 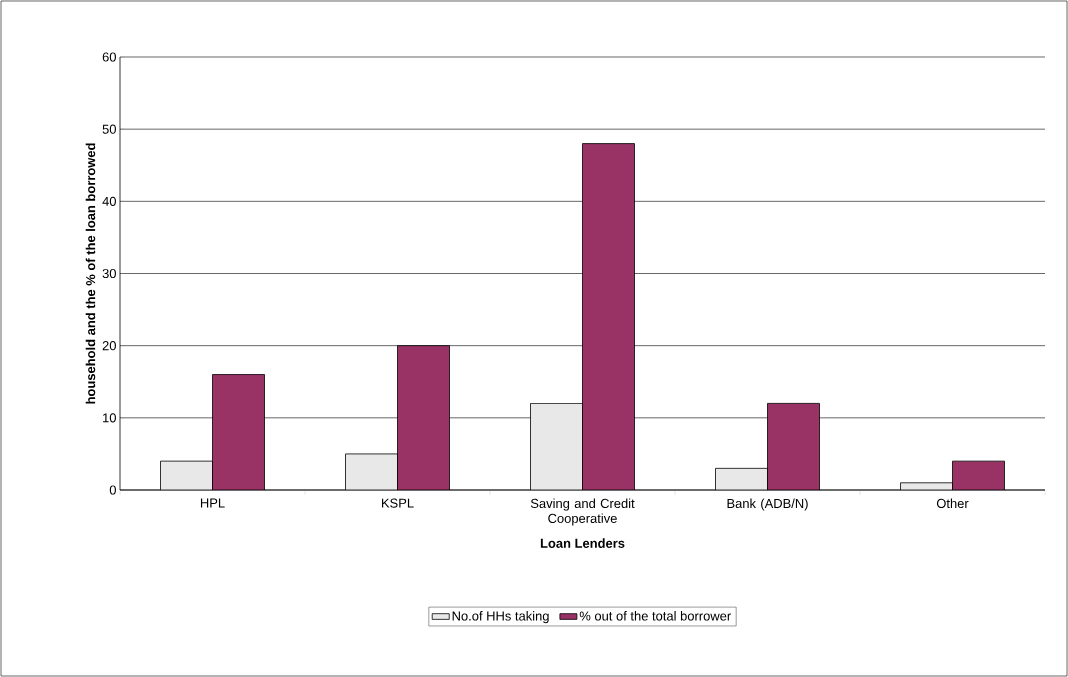 What do you see at coordinates (109, 57) in the screenshot?
I see `y-tick-label: 60` at bounding box center [109, 57].